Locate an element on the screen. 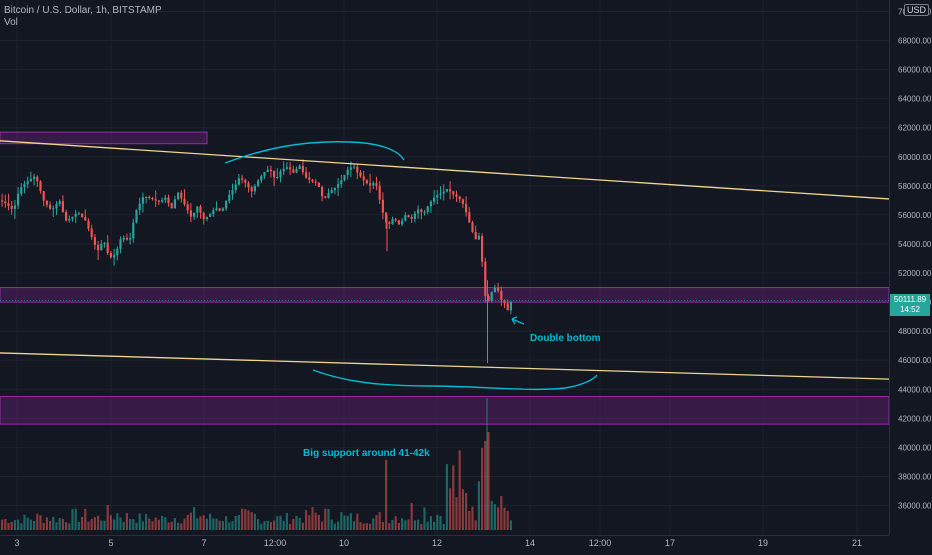 This screenshot has width=932, height=555. arrow-drawing is located at coordinates (518, 320).